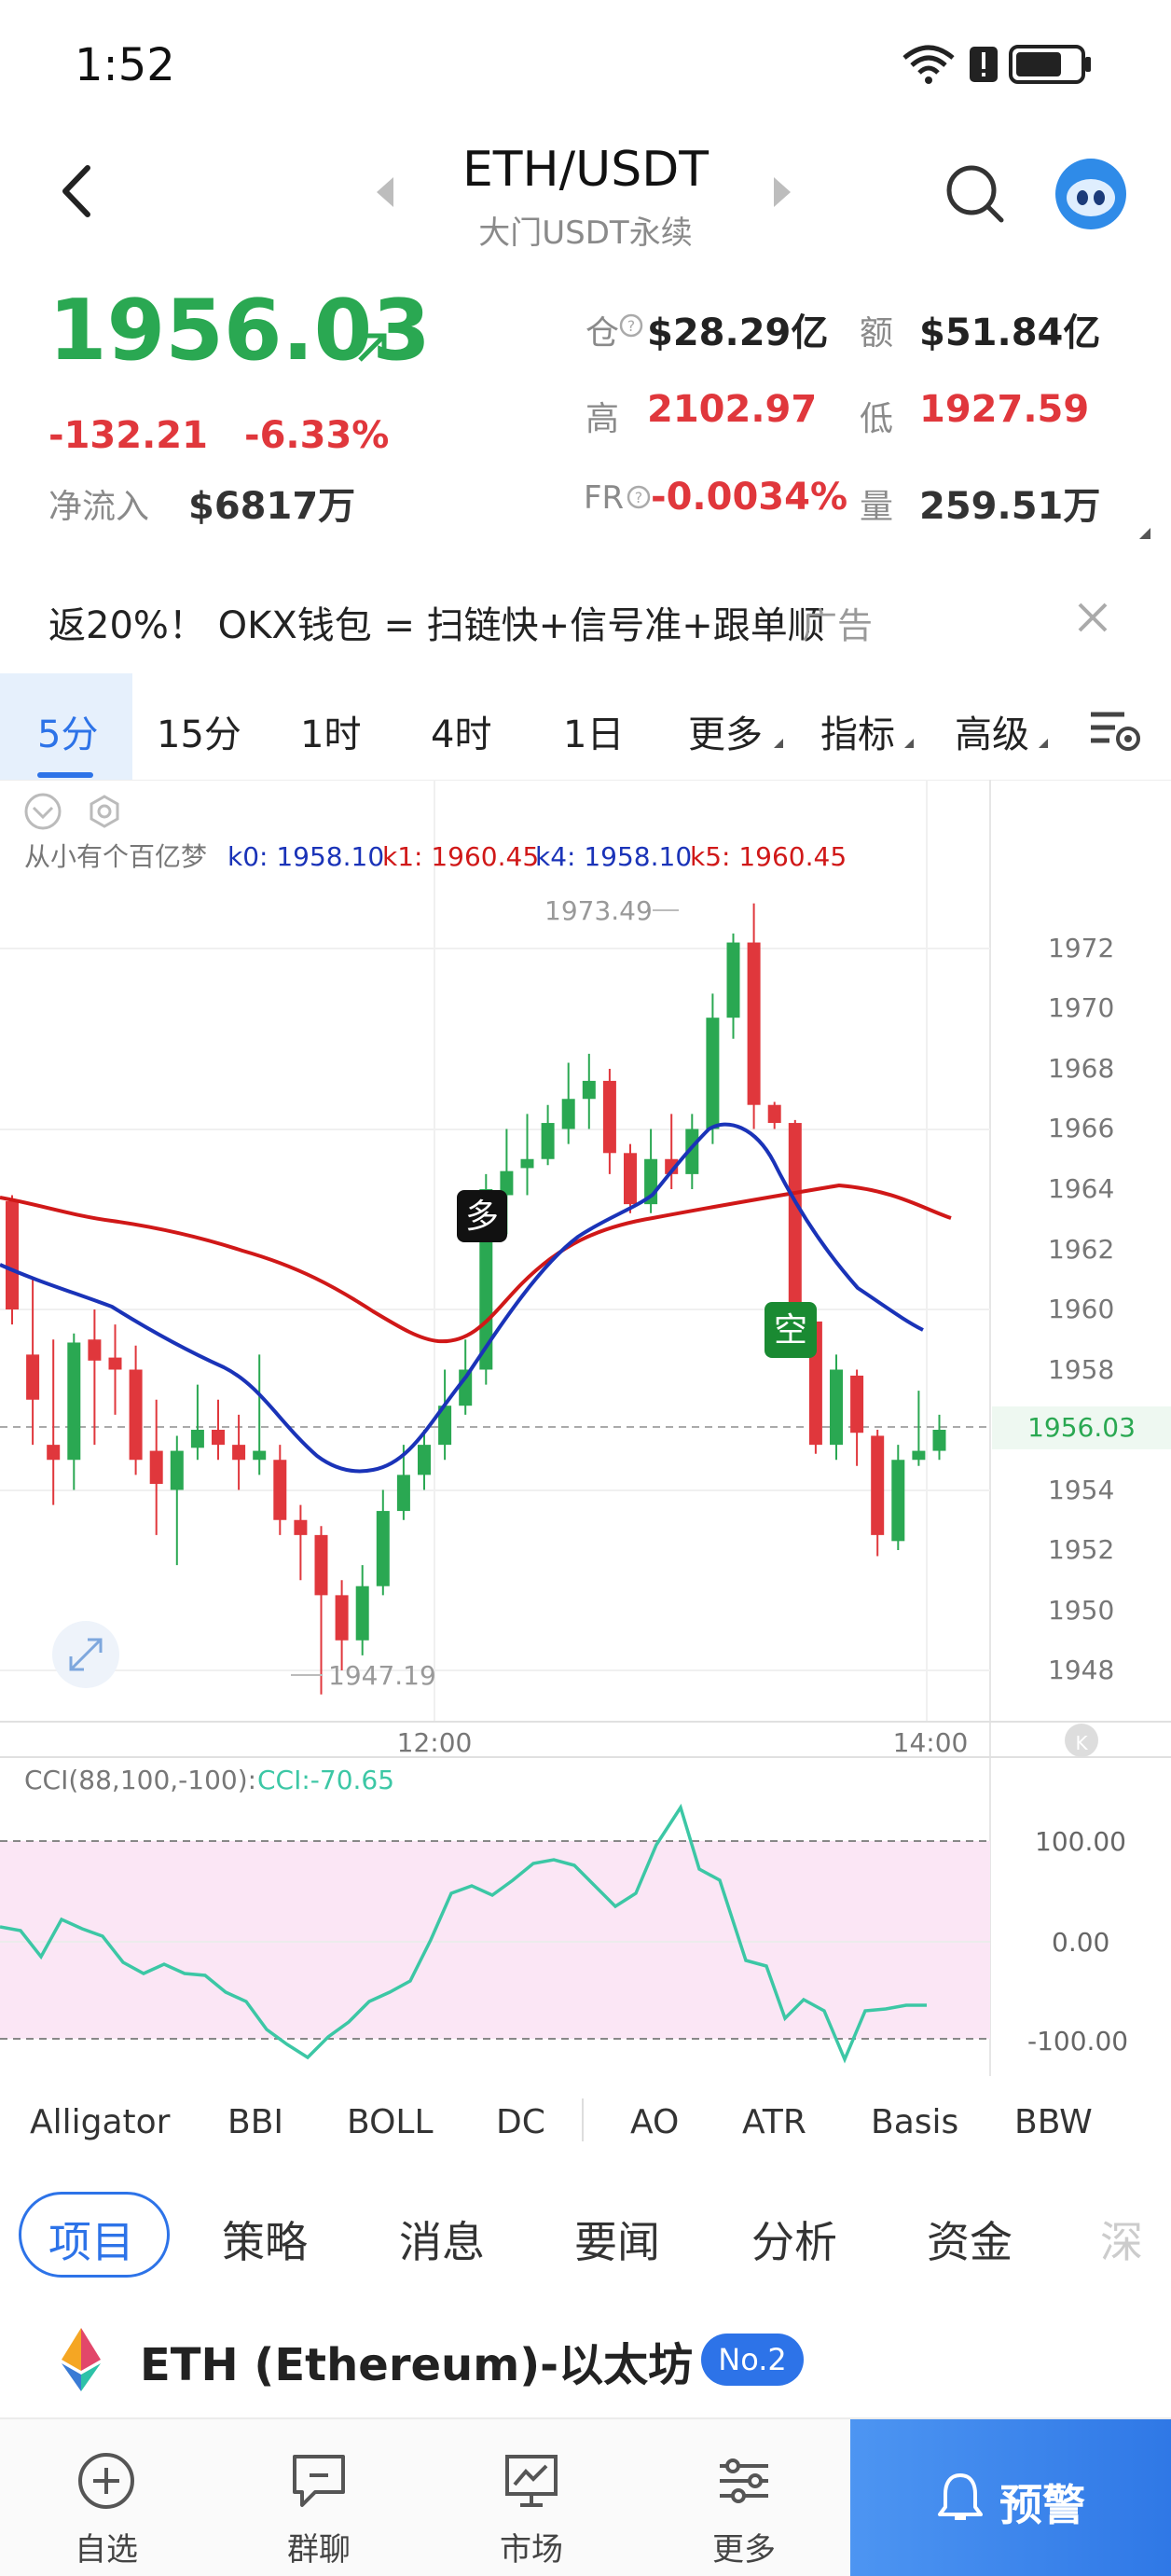 The image size is (1171, 2576). Describe the element at coordinates (975, 194) in the screenshot. I see `search-icon` at that location.